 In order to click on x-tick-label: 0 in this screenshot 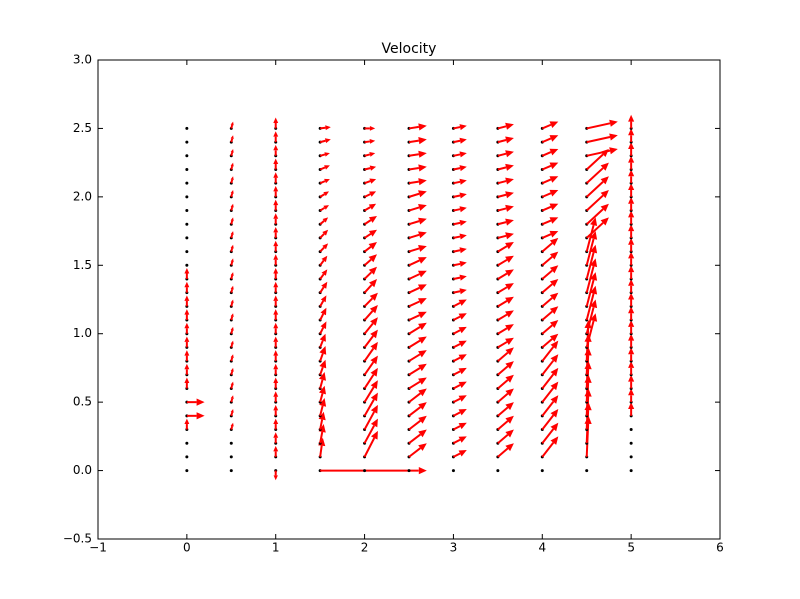, I will do `click(187, 548)`.